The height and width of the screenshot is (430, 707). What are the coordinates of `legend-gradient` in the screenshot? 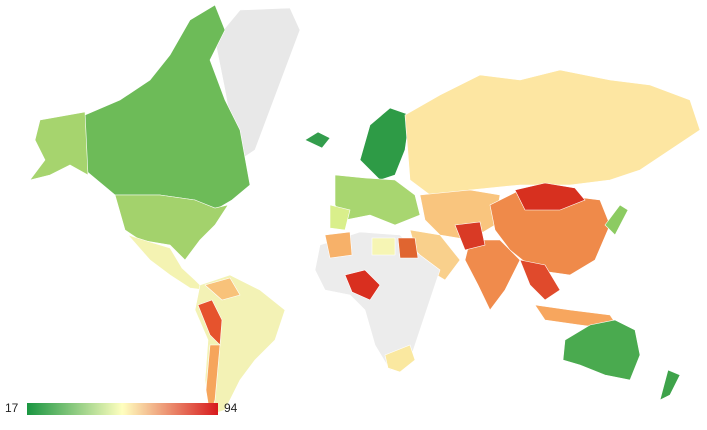 It's located at (122, 409).